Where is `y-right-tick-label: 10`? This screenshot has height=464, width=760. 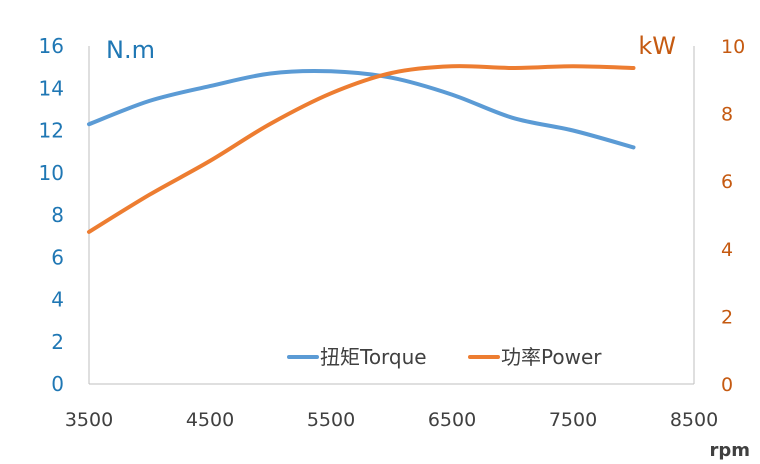
y-right-tick-label: 10 is located at coordinates (733, 47).